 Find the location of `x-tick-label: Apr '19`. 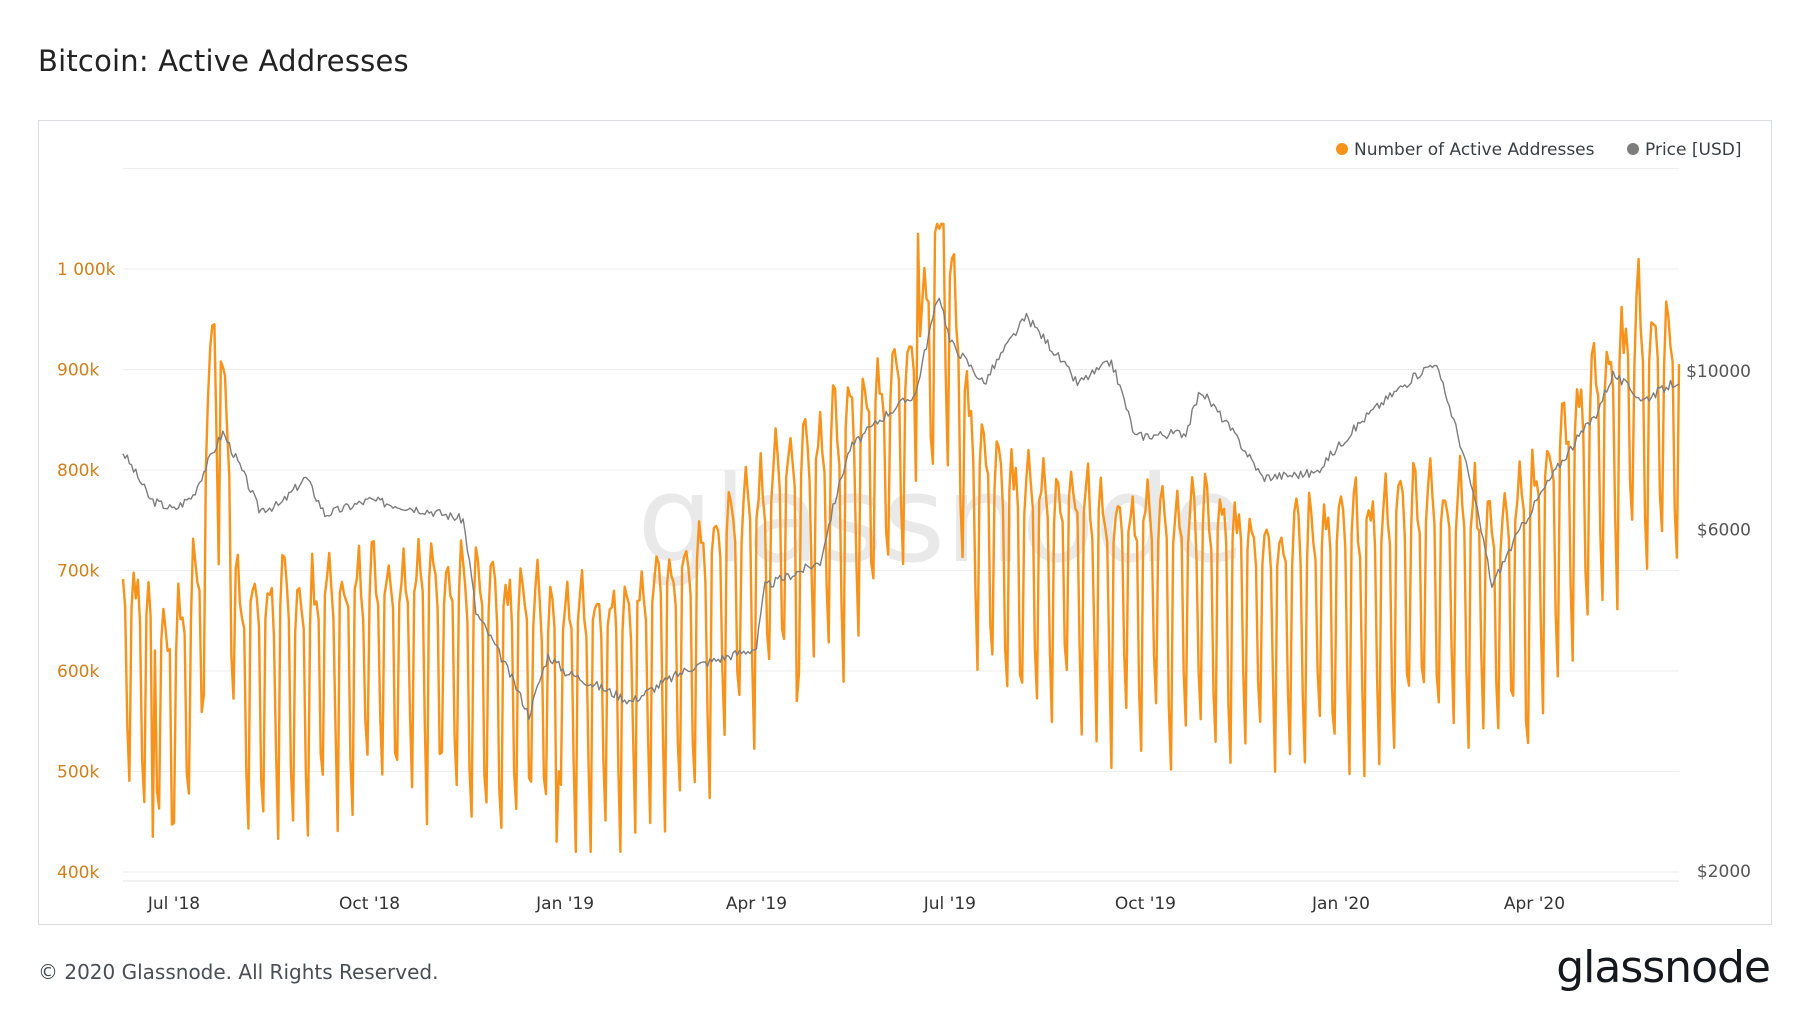

x-tick-label: Apr '19 is located at coordinates (756, 904).